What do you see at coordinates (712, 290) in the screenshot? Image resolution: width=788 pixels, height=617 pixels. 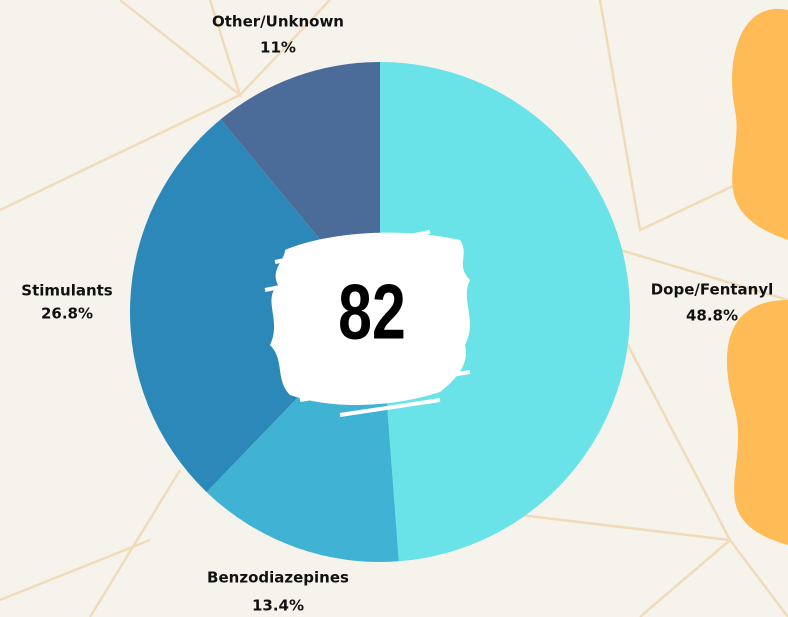 I see `slice-label: Dope/Fentanyl` at bounding box center [712, 290].